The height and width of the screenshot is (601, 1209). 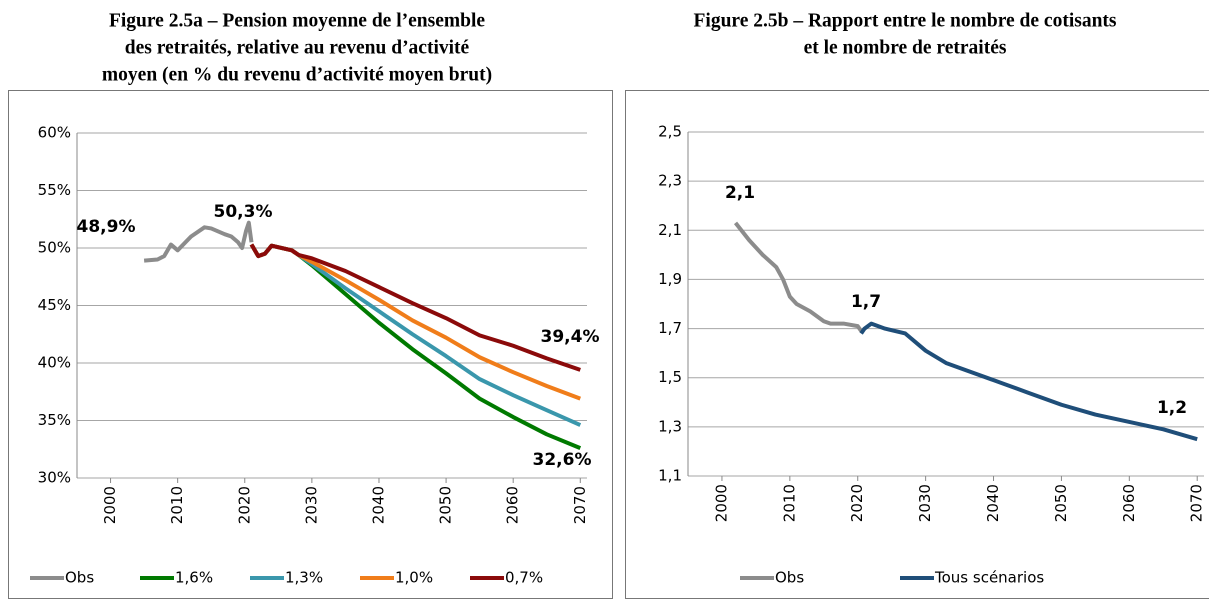 What do you see at coordinates (989, 578) in the screenshot?
I see `legend-label: Tous scénarios` at bounding box center [989, 578].